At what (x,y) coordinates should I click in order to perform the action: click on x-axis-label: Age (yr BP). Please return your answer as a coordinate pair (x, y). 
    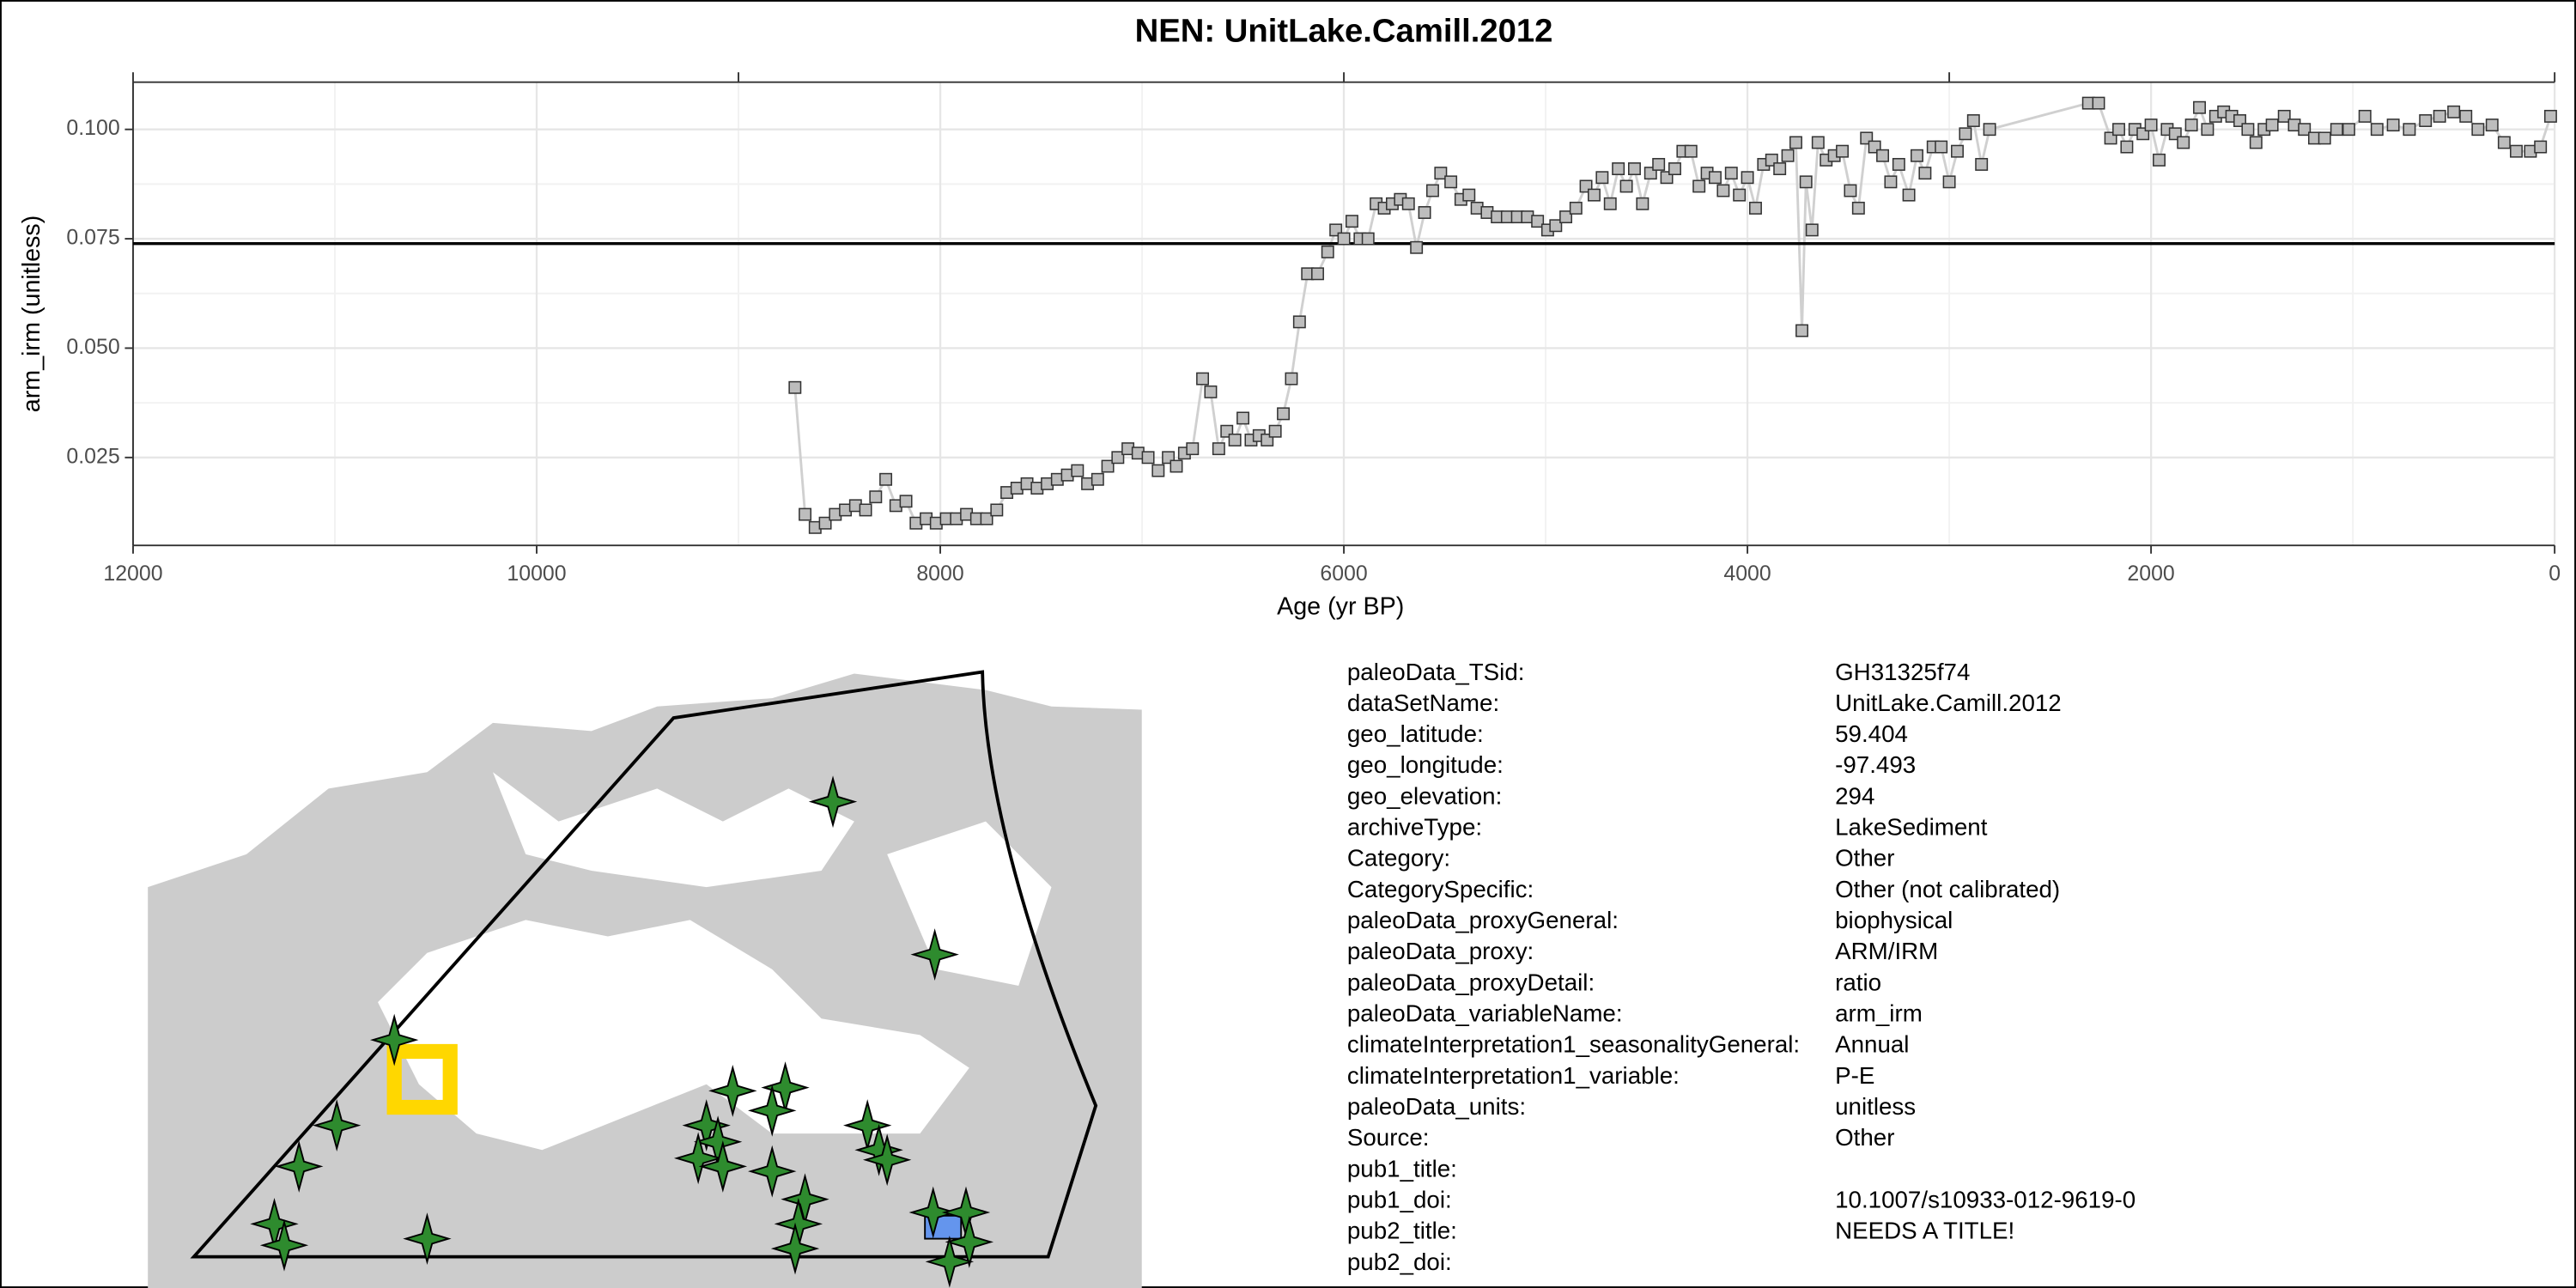
    Looking at the image, I should click on (1341, 606).